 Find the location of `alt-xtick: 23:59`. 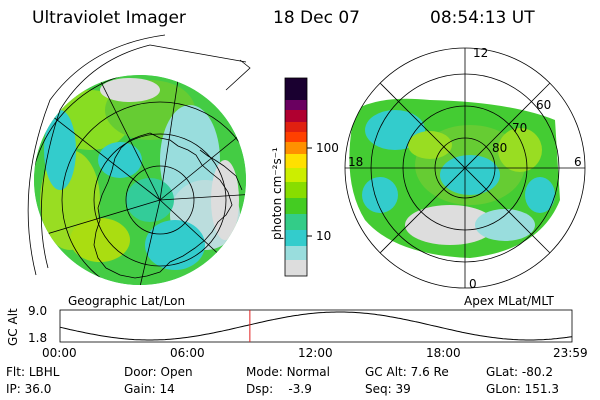

alt-xtick: 23:59 is located at coordinates (570, 353).